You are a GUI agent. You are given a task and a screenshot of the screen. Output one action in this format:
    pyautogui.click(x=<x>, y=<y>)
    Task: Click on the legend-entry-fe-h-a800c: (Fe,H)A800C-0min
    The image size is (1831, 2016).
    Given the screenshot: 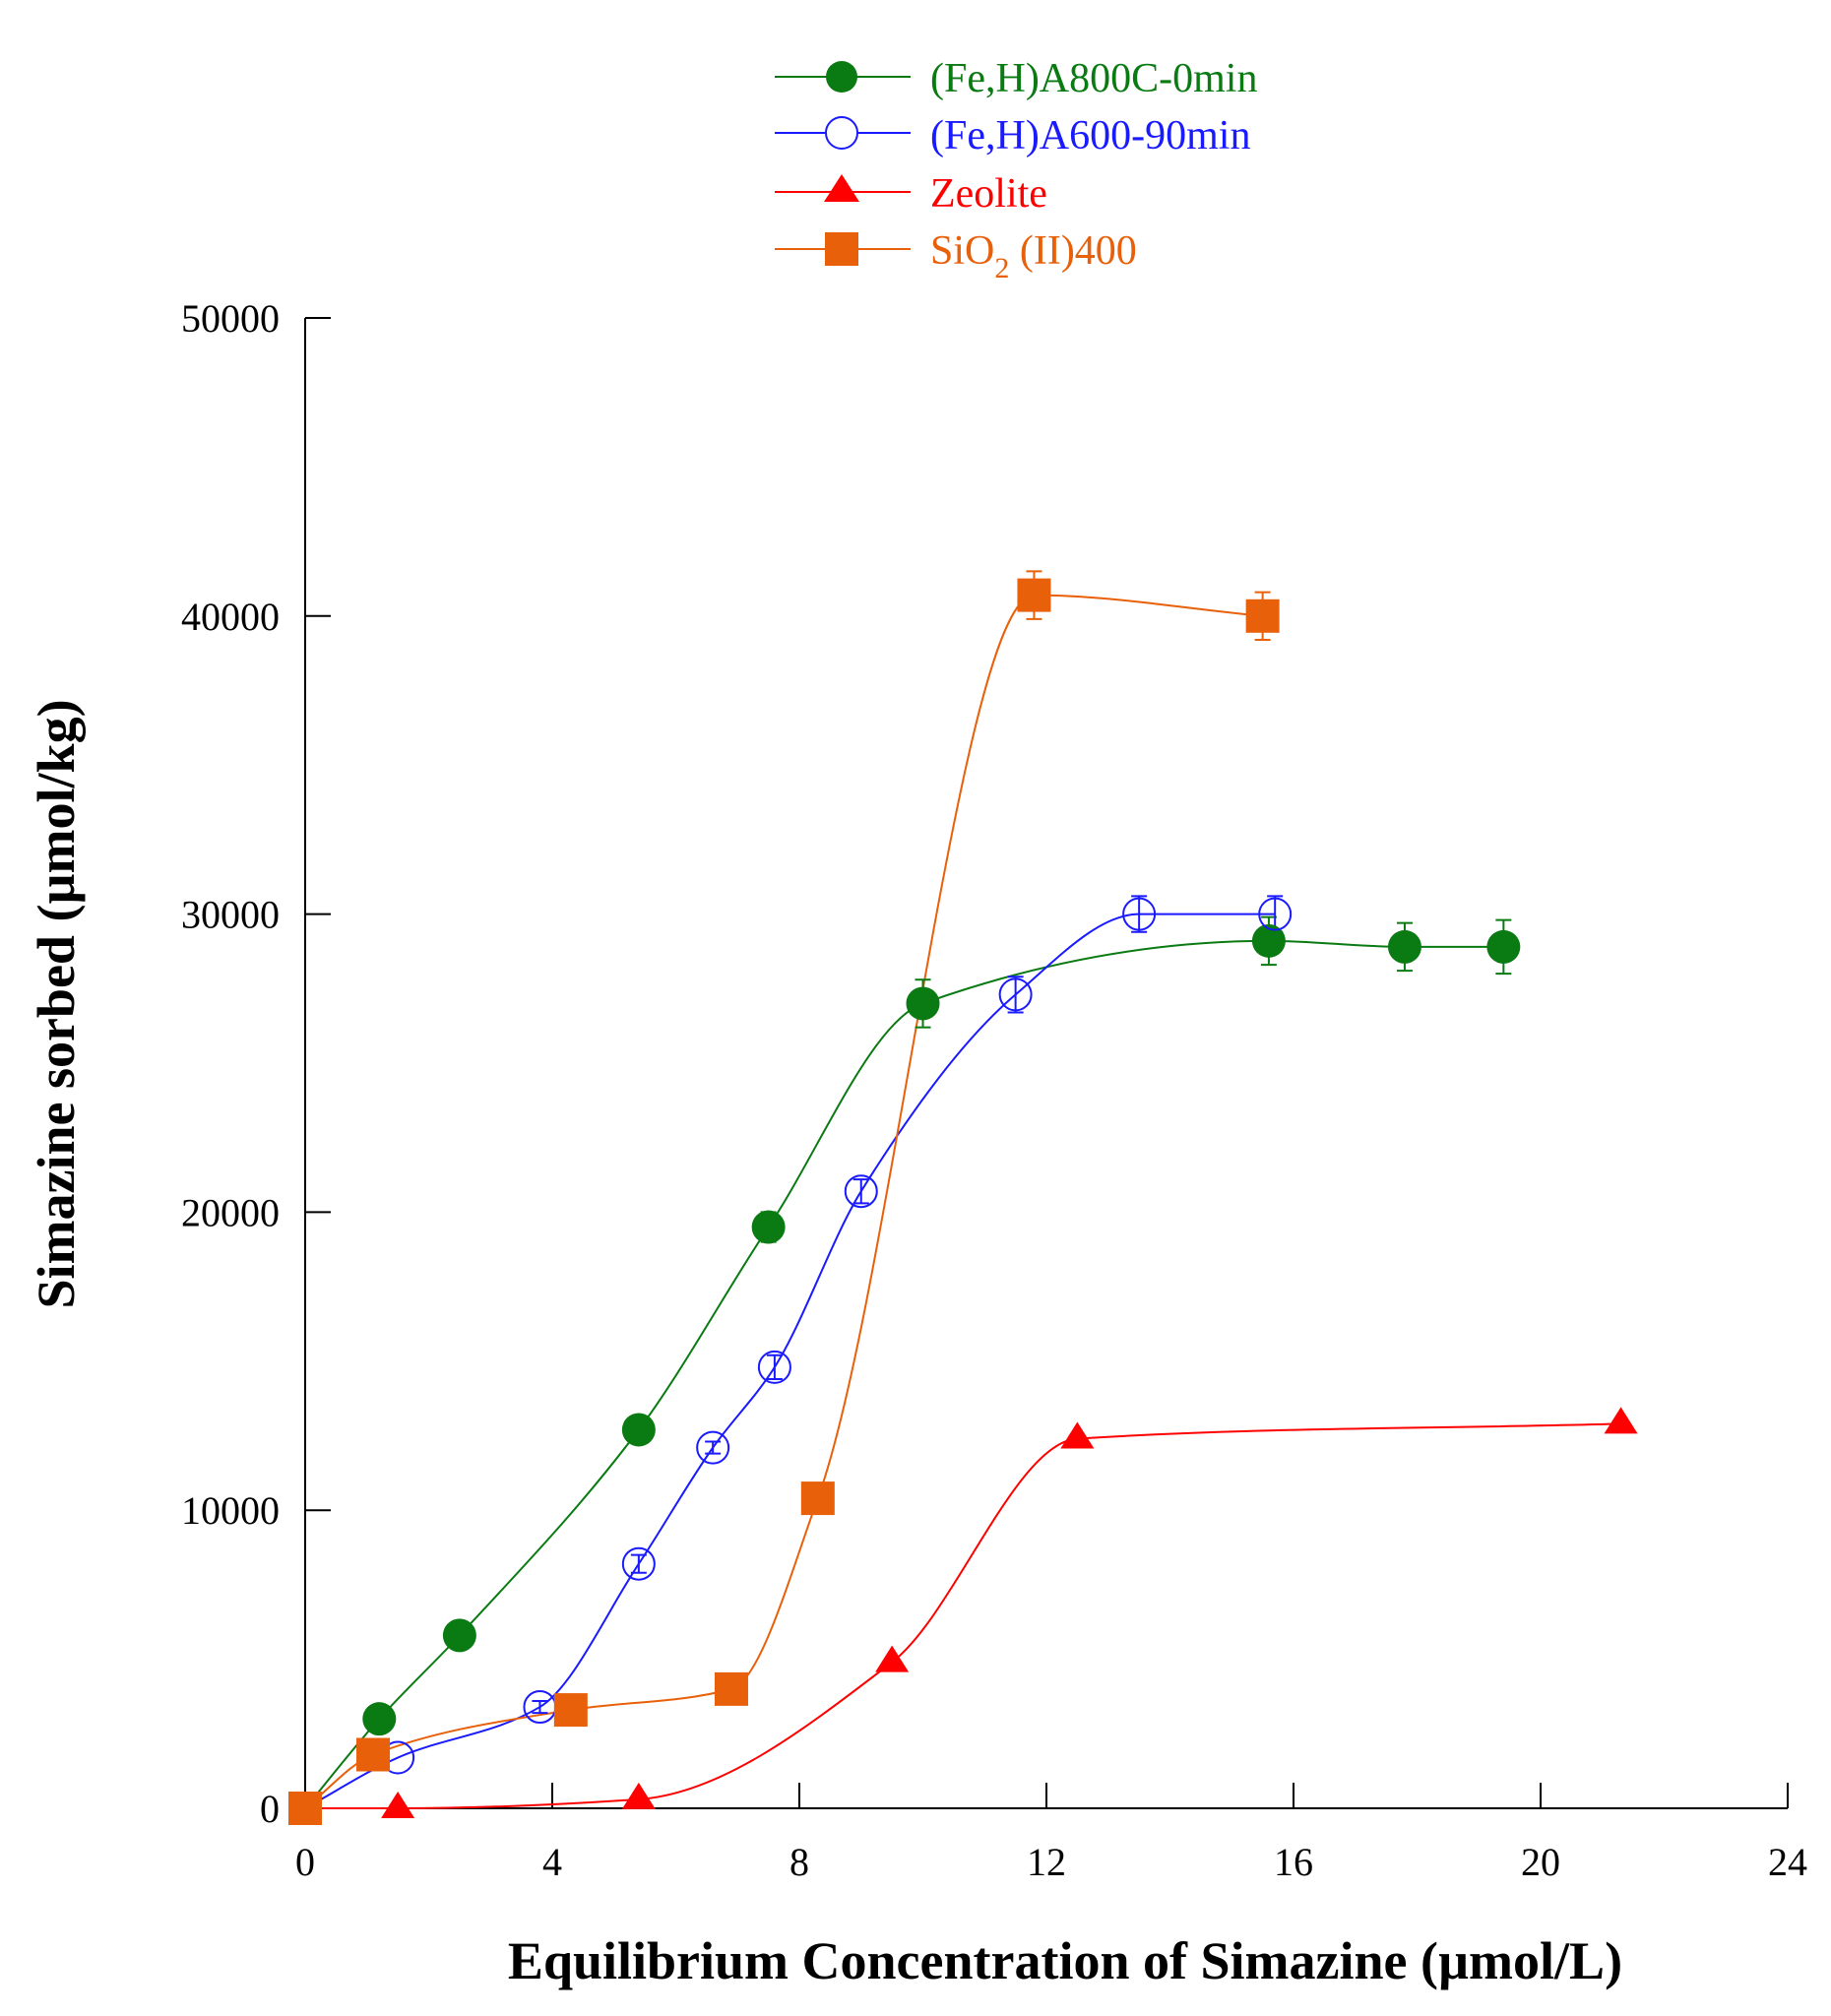 What is the action you would take?
    pyautogui.click(x=1016, y=78)
    